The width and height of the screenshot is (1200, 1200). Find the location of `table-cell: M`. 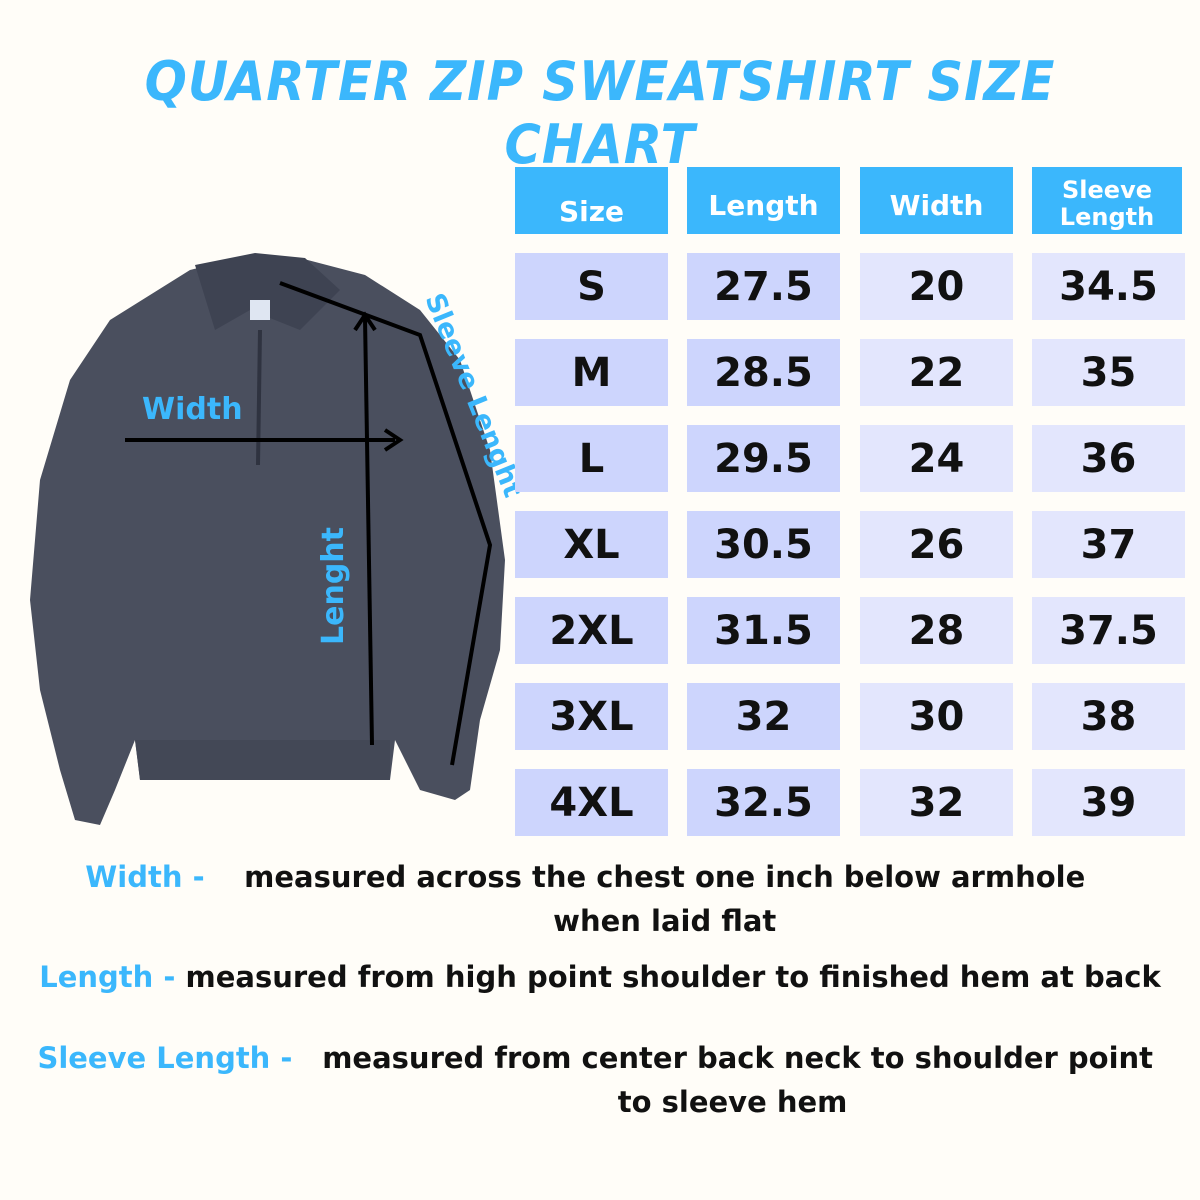

table-cell: M is located at coordinates (591, 372).